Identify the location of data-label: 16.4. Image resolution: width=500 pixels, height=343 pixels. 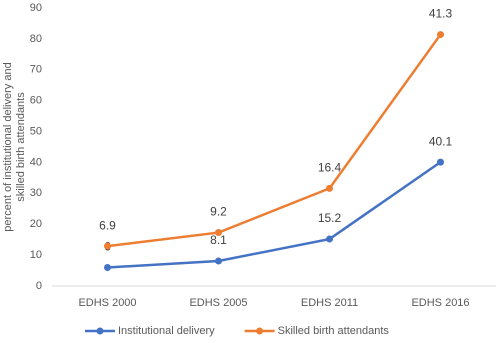
(330, 168).